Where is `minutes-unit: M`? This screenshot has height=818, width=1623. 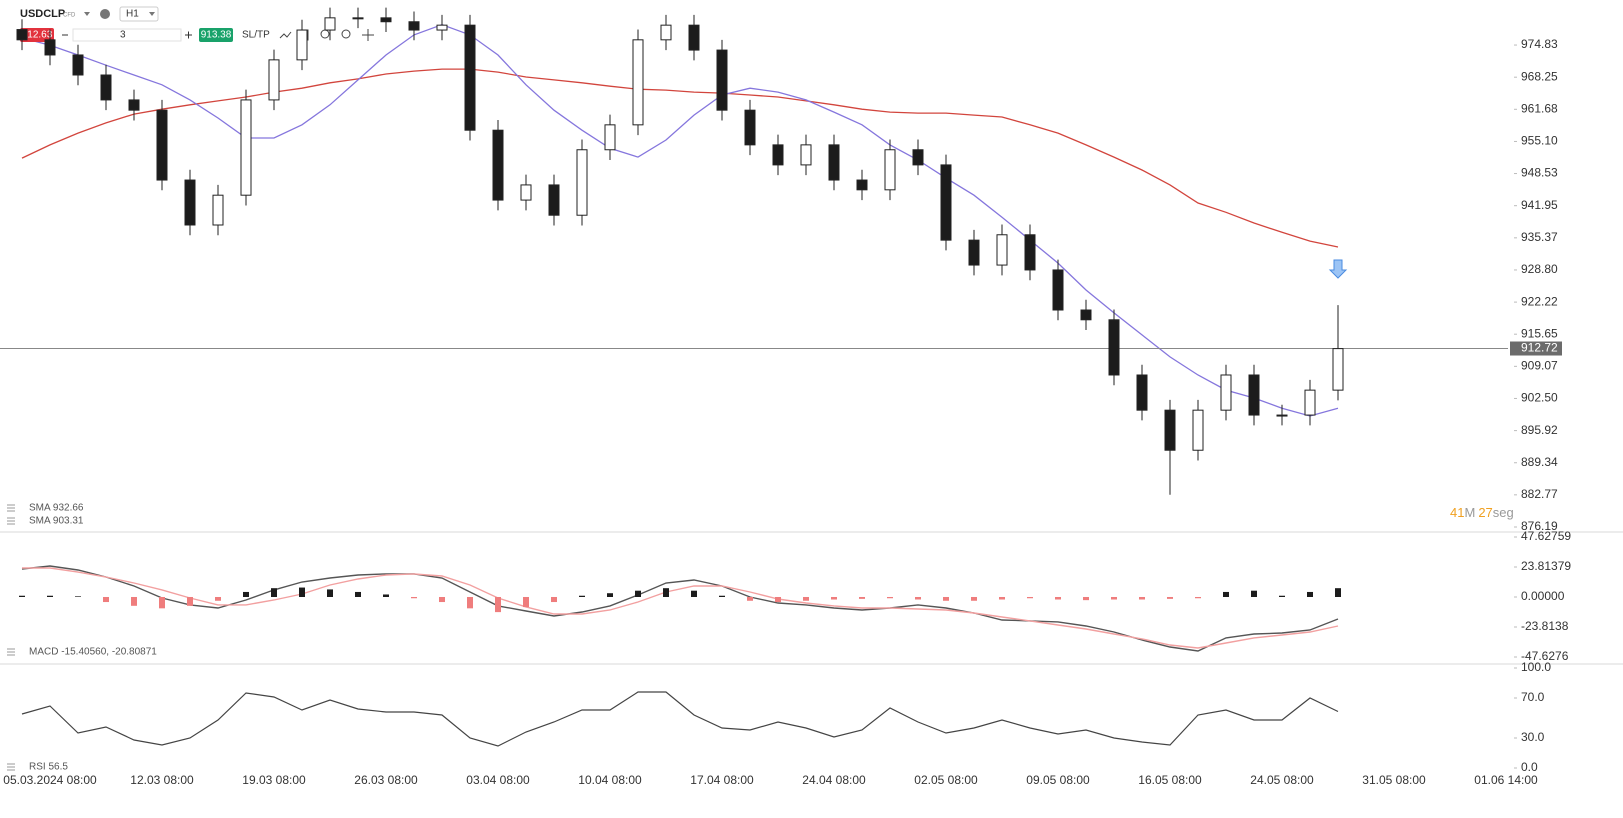 minutes-unit: M is located at coordinates (1469, 512).